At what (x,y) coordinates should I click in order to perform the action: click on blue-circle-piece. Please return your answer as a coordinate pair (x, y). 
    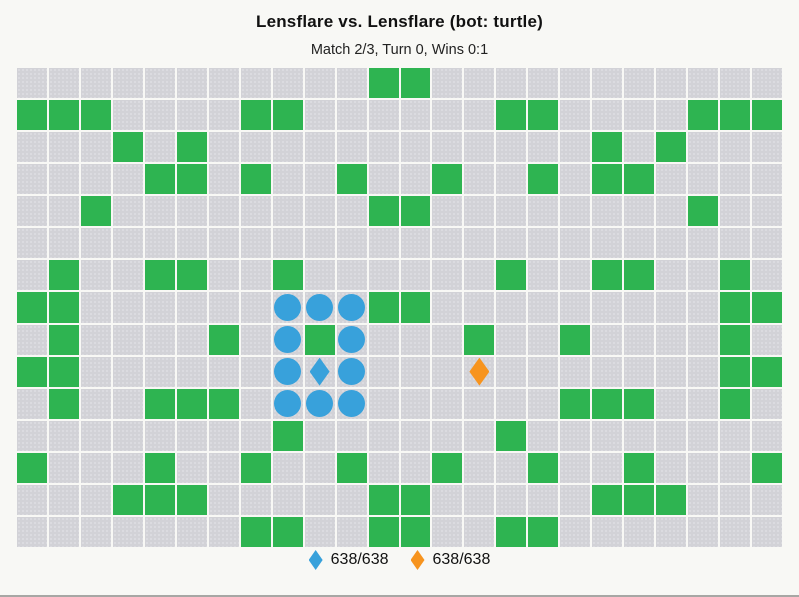
    Looking at the image, I should click on (320, 404).